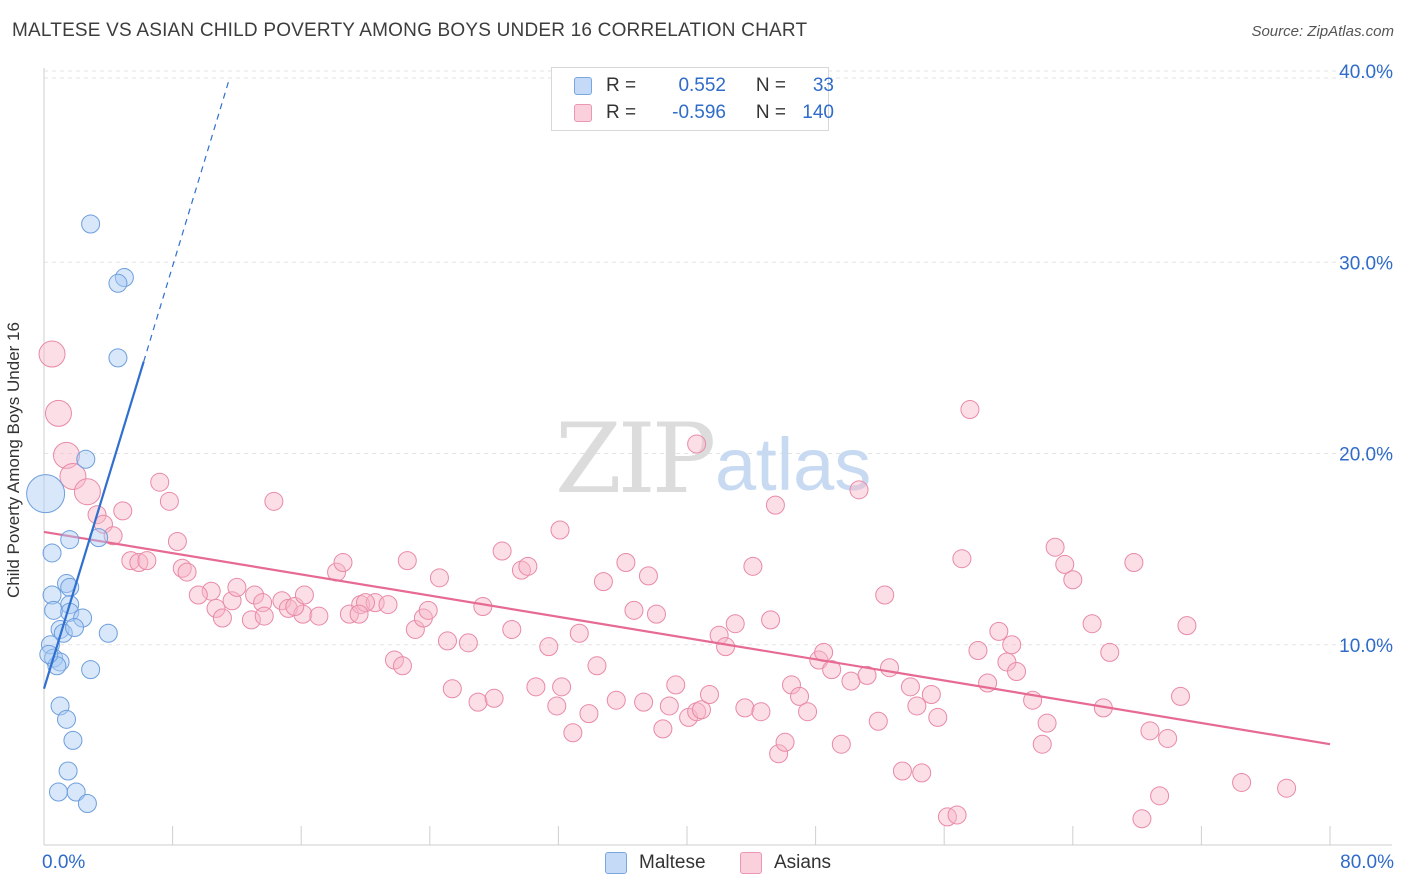  I want to click on y-tick-label: 20.0%, so click(1366, 455).